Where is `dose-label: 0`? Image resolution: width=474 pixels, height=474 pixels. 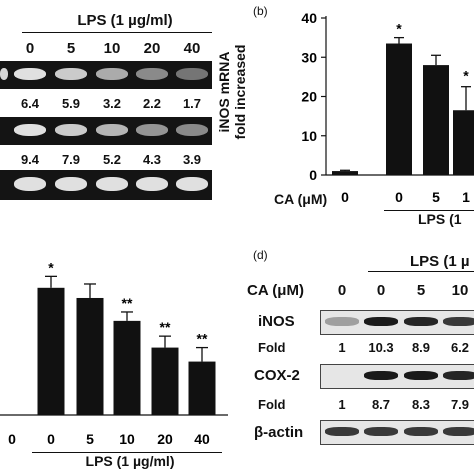
dose-label: 0 is located at coordinates (30, 48).